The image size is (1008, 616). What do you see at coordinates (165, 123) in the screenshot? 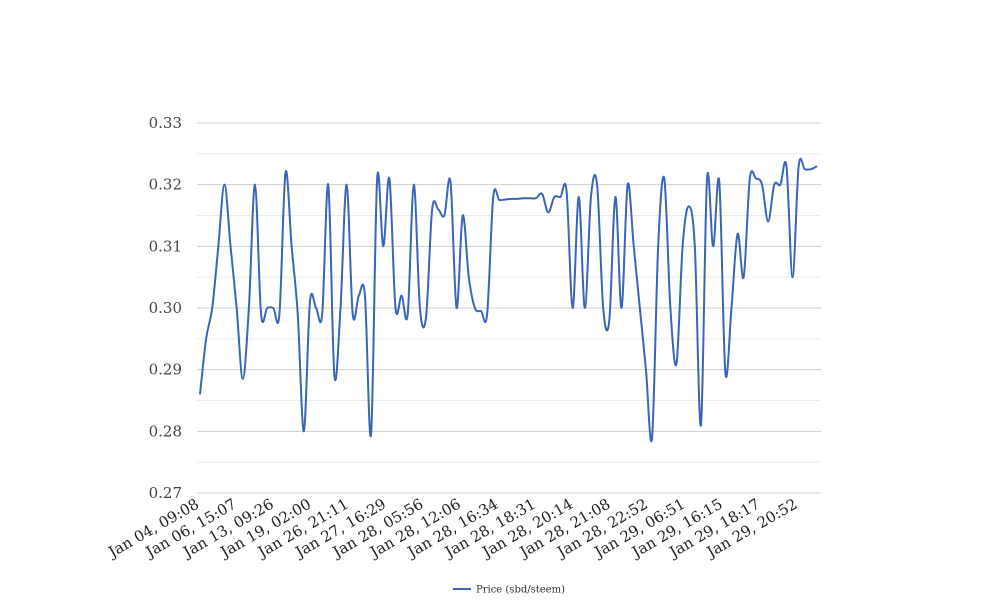
I see `y-tick-label: 0.33` at bounding box center [165, 123].